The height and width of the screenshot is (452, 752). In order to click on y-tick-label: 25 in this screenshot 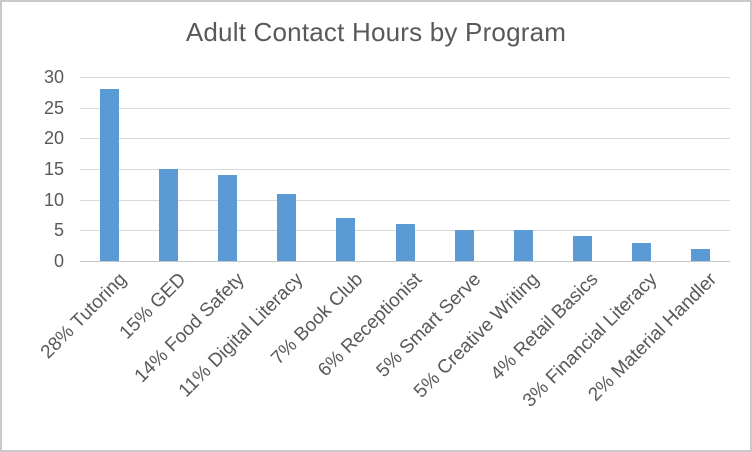, I will do `click(53, 108)`.